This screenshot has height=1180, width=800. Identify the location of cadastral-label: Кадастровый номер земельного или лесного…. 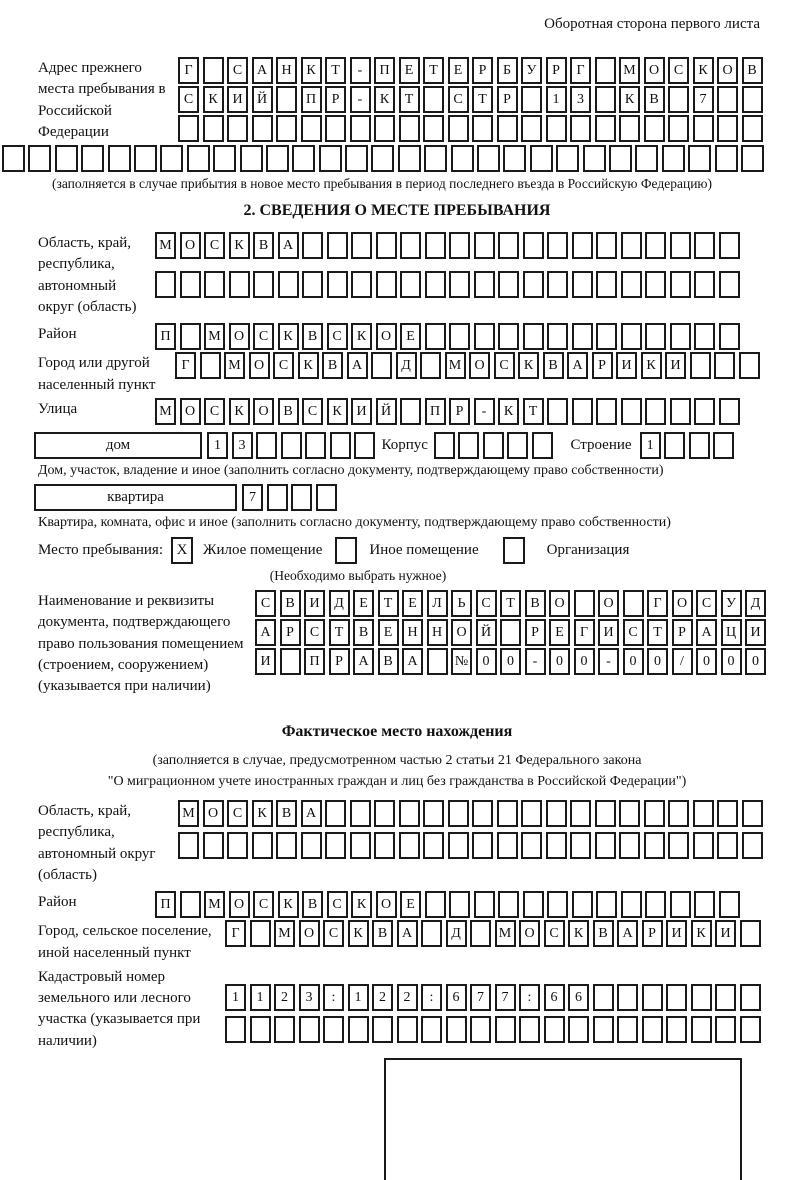
(119, 1008).